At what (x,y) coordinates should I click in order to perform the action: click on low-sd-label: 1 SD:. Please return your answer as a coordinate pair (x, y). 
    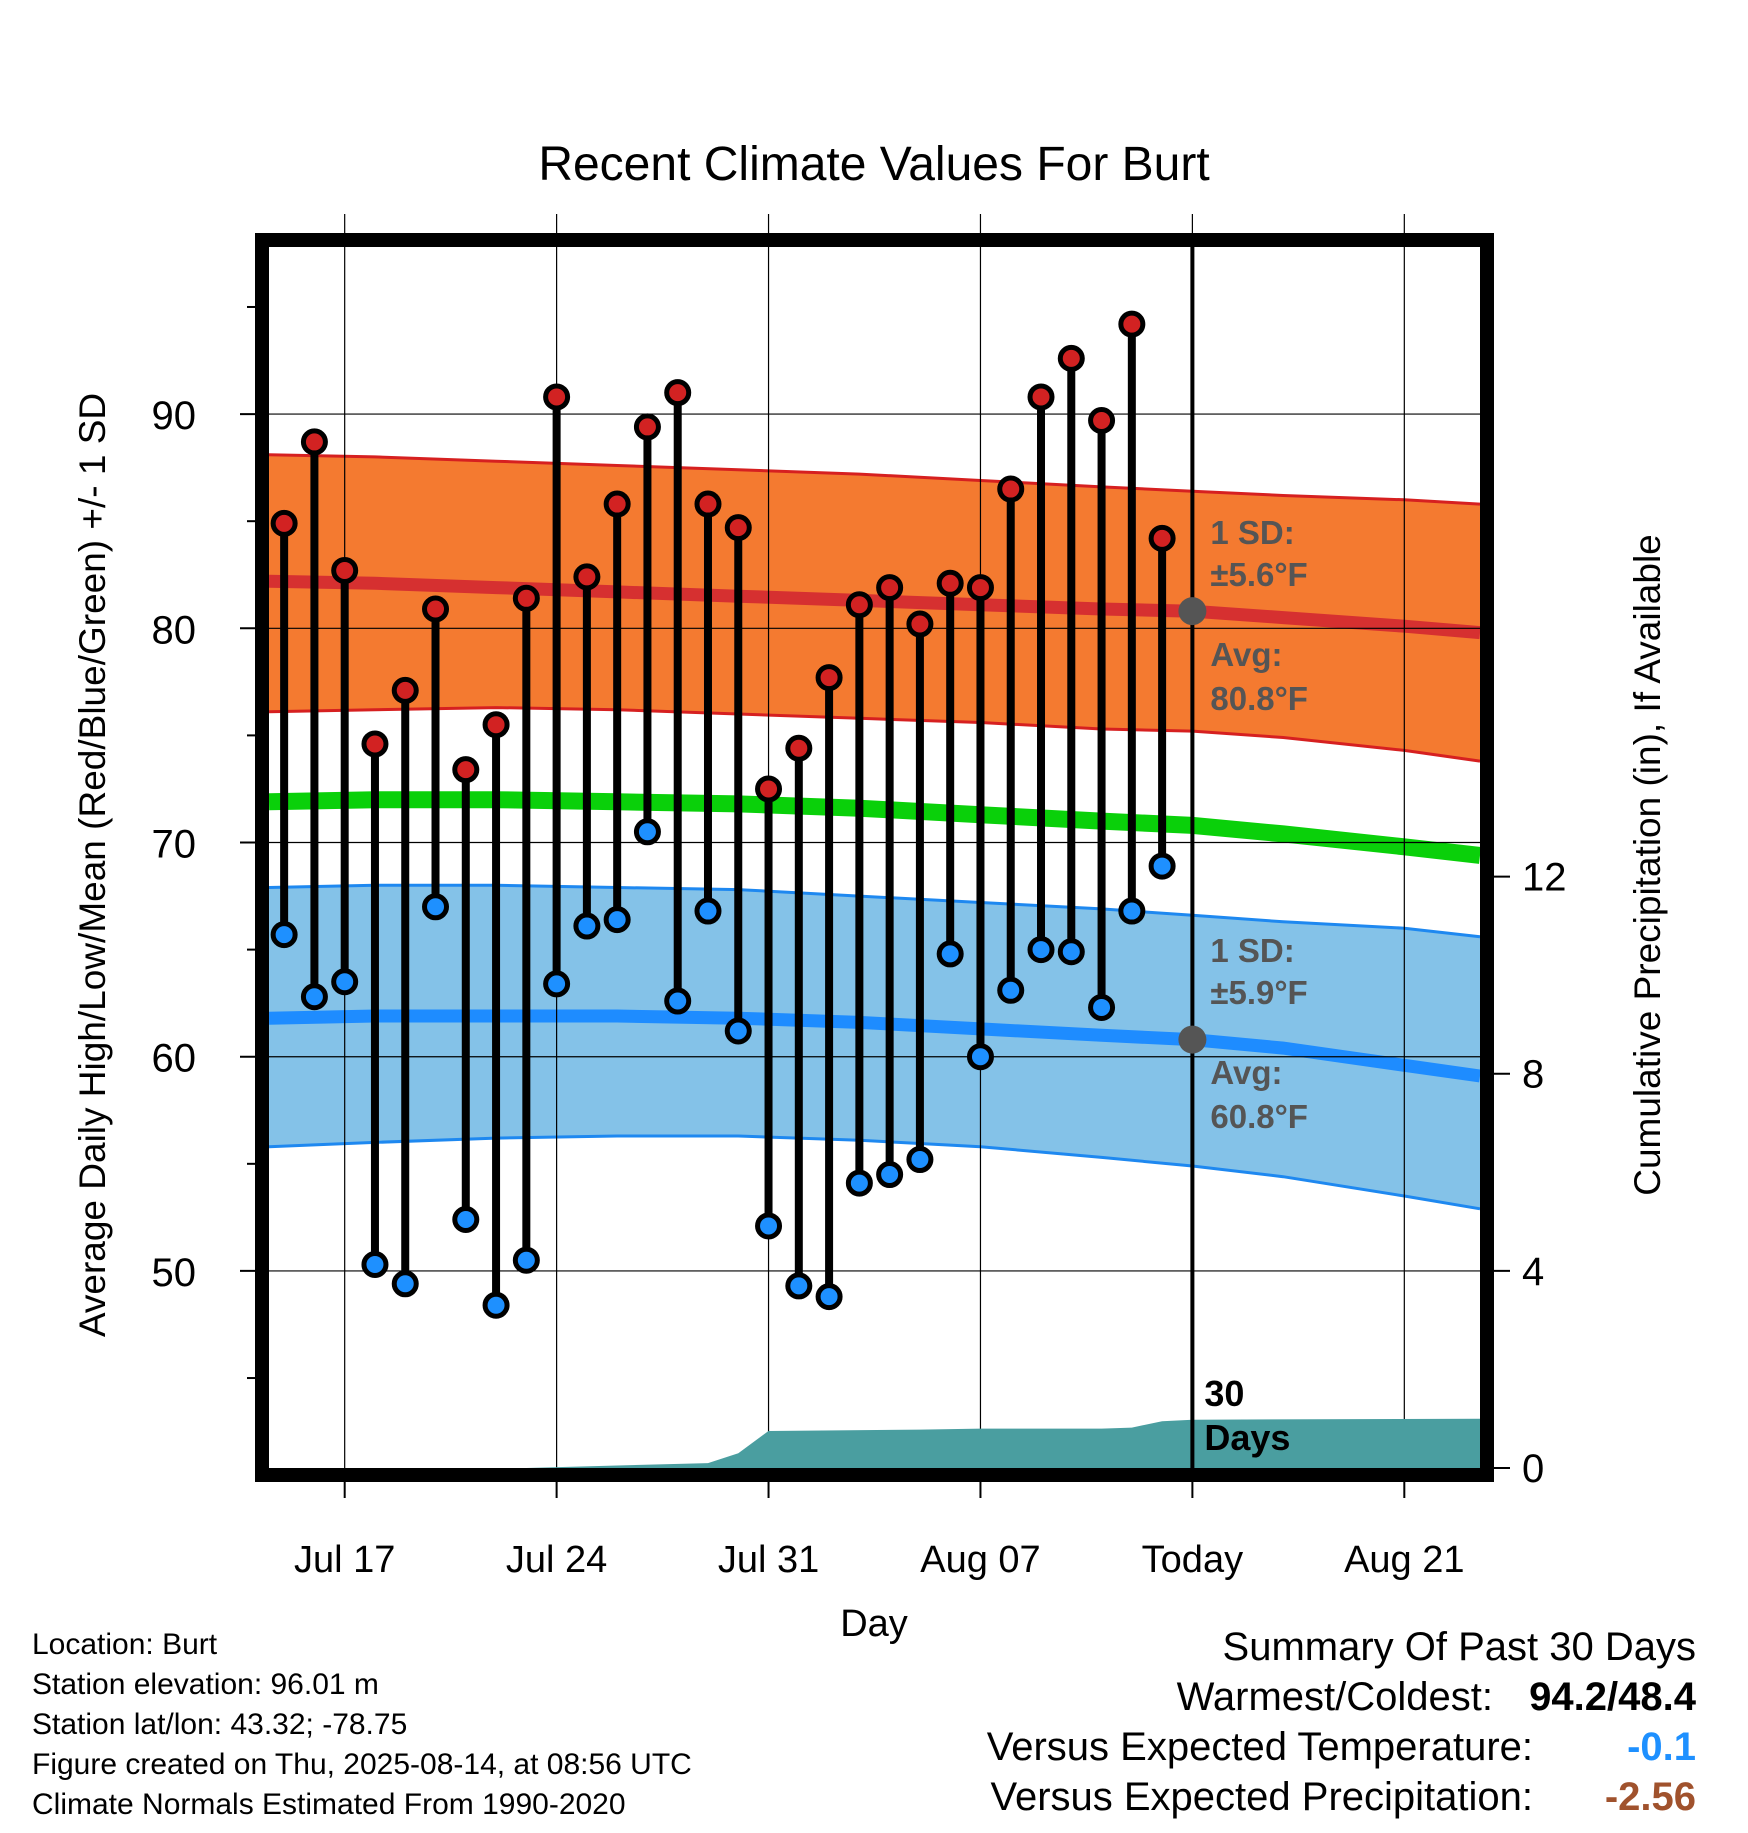
    Looking at the image, I should click on (1252, 950).